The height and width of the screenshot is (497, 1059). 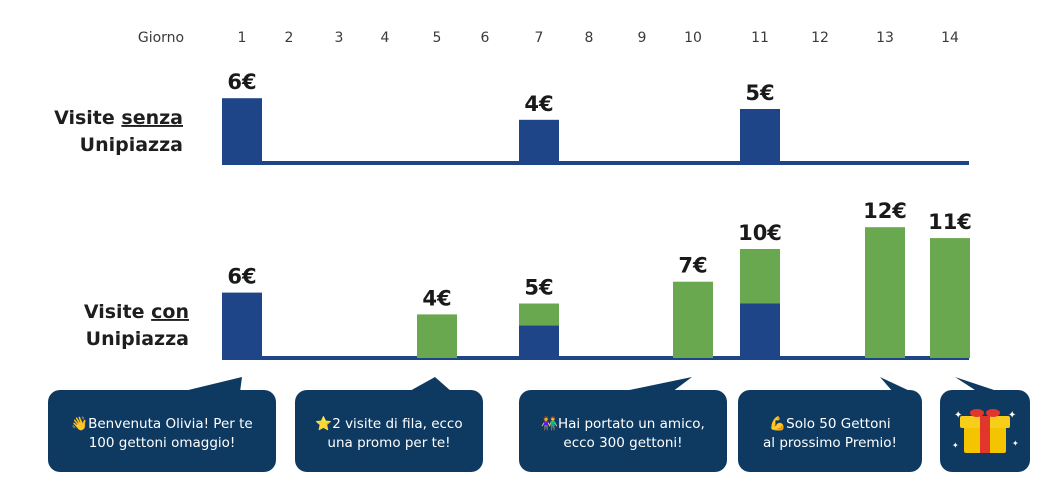 What do you see at coordinates (161, 38) in the screenshot?
I see `day-header-label: Giorno` at bounding box center [161, 38].